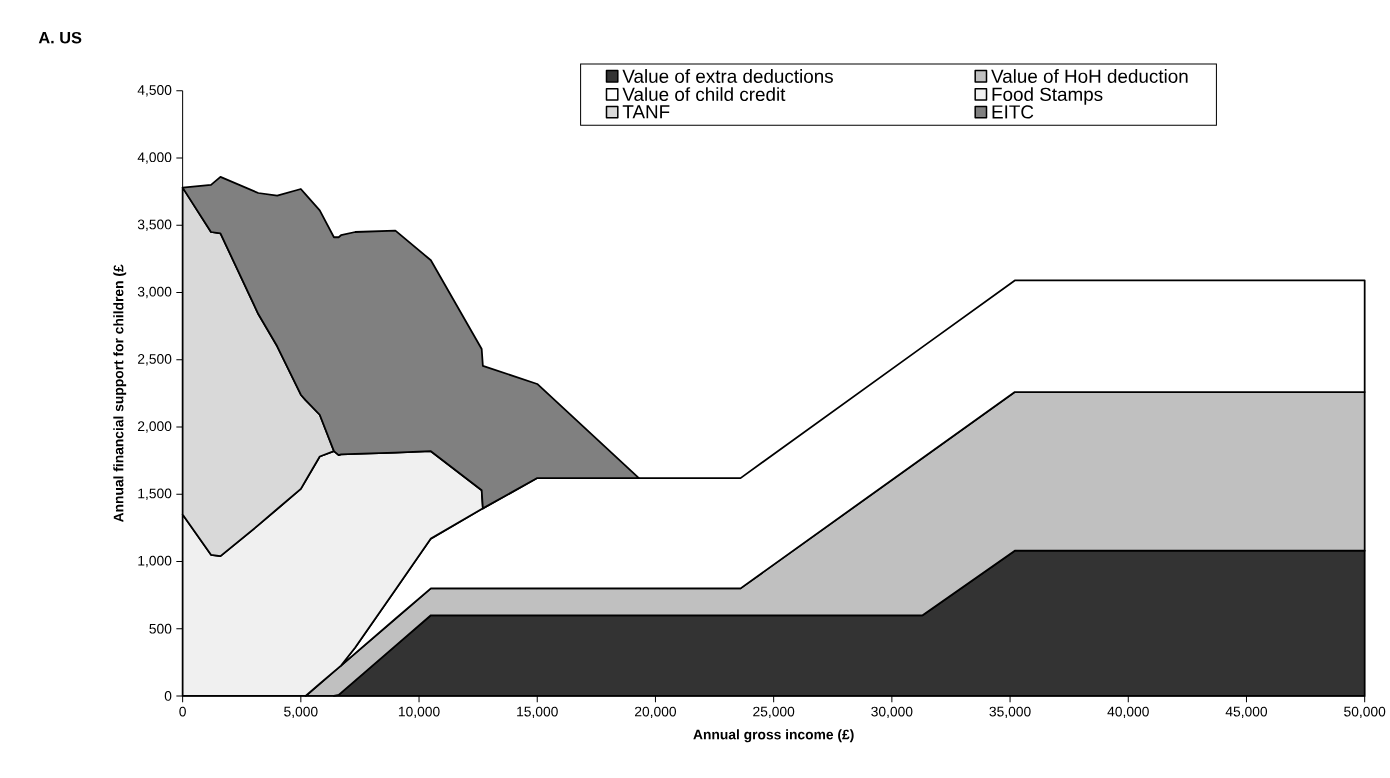 The width and height of the screenshot is (1390, 778). I want to click on x-tick-label: 40,000, so click(1128, 712).